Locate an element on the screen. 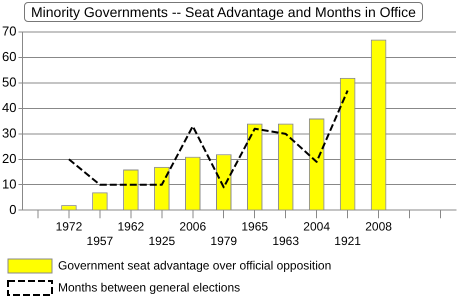  y-tick-label: 60 is located at coordinates (9, 56).